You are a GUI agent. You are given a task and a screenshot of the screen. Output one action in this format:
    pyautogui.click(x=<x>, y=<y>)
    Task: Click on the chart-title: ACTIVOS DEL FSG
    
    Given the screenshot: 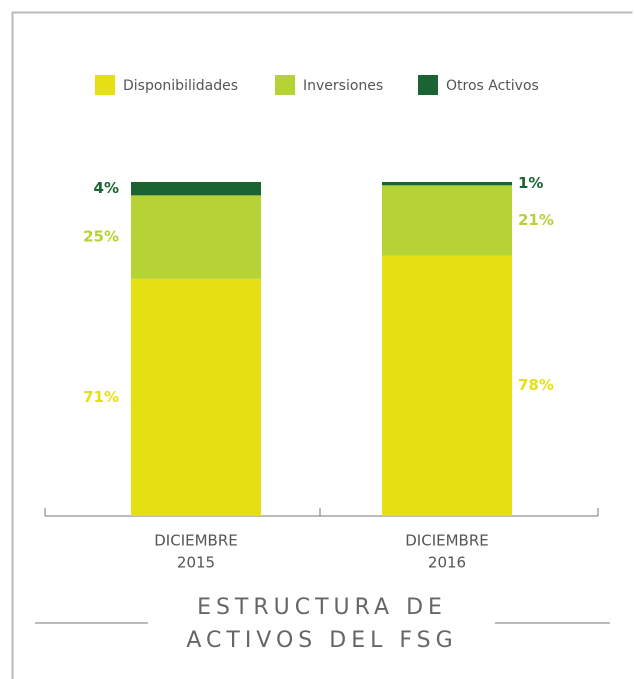 What is the action you would take?
    pyautogui.click(x=321, y=640)
    